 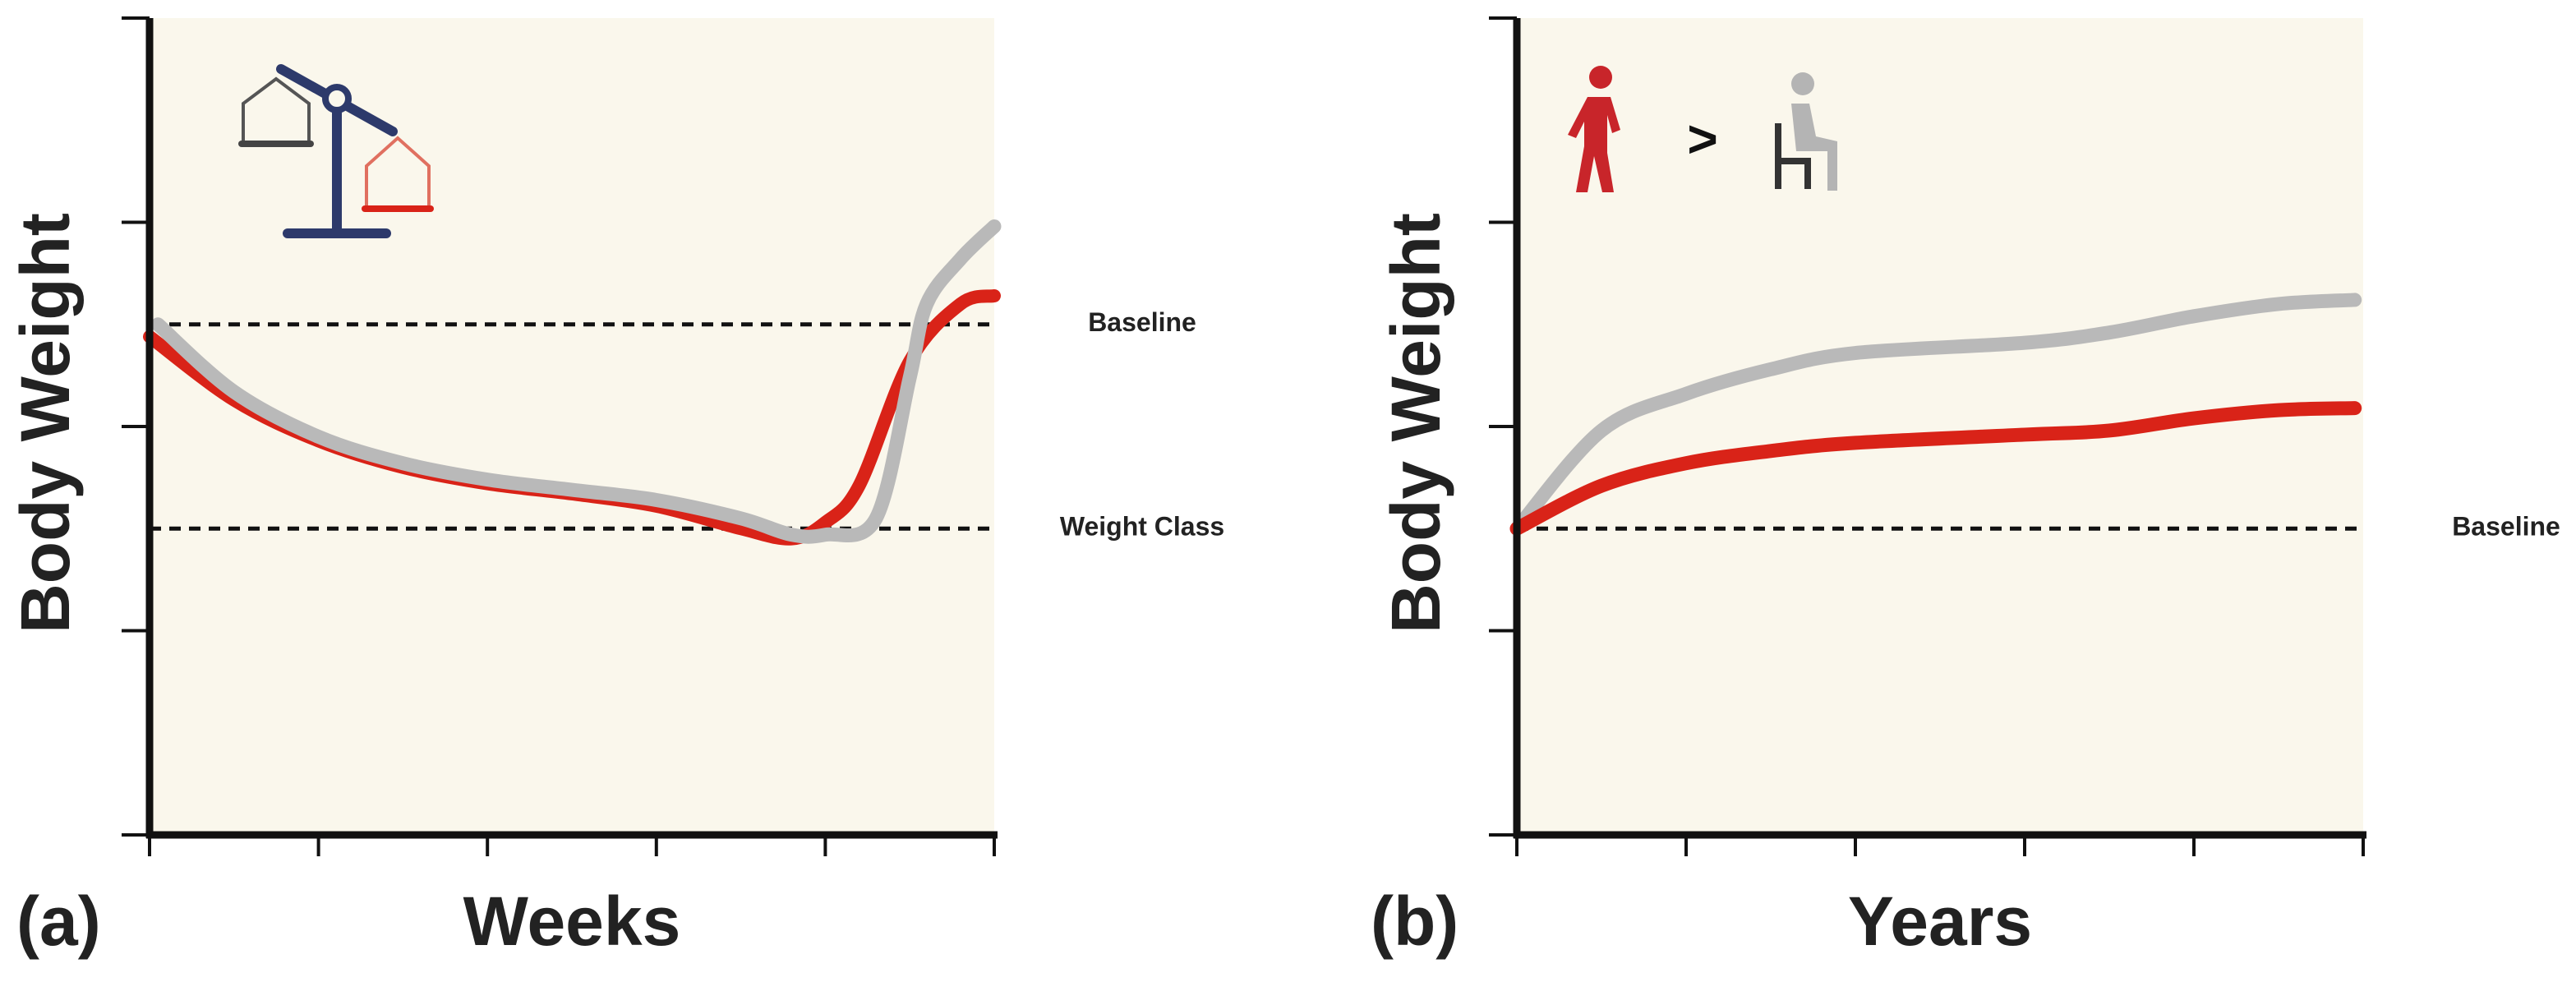 I want to click on scale-icon, so click(x=336, y=151).